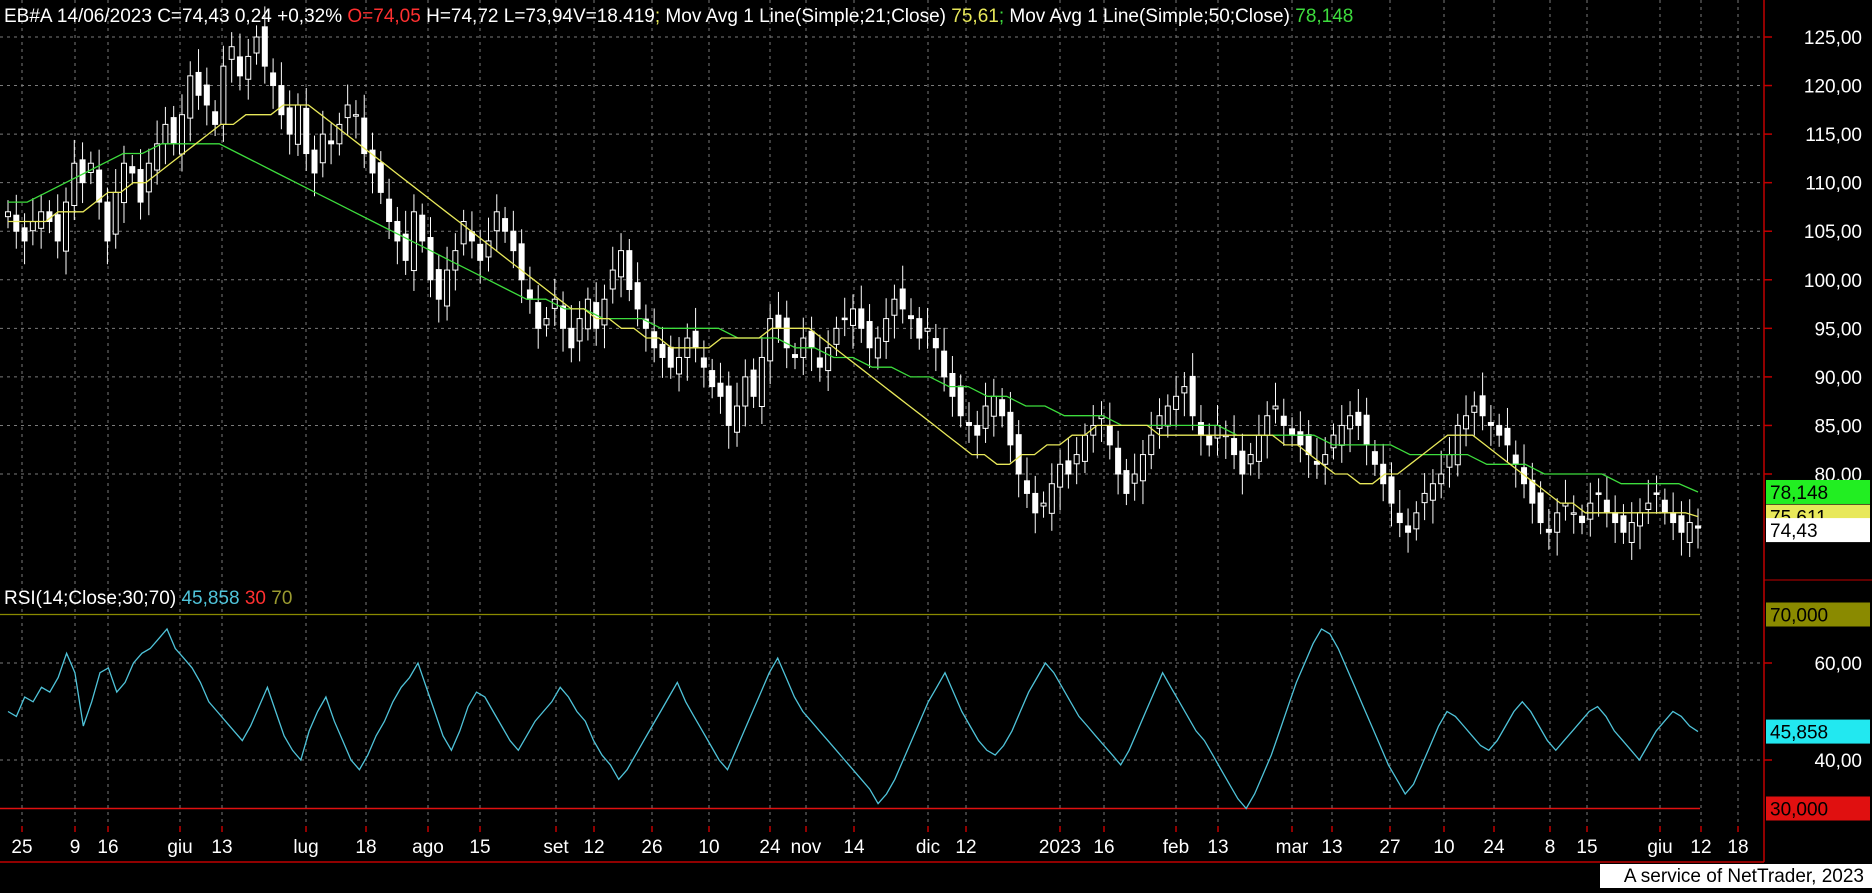  What do you see at coordinates (107, 847) in the screenshot?
I see `x-tick-label: 16` at bounding box center [107, 847].